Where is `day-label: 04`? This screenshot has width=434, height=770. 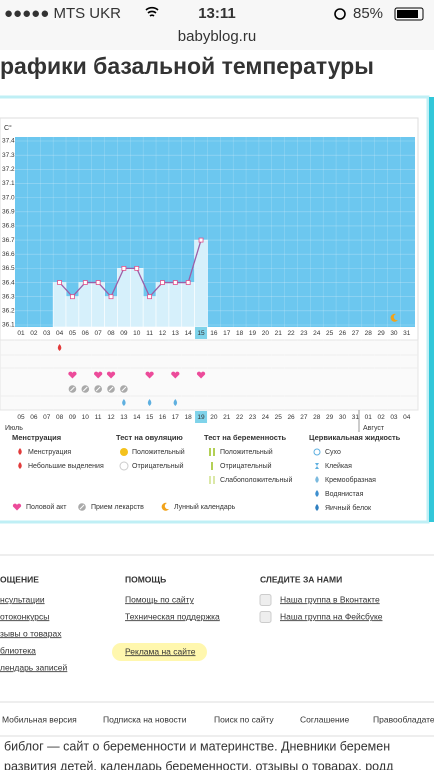
day-label: 04 is located at coordinates (60, 333).